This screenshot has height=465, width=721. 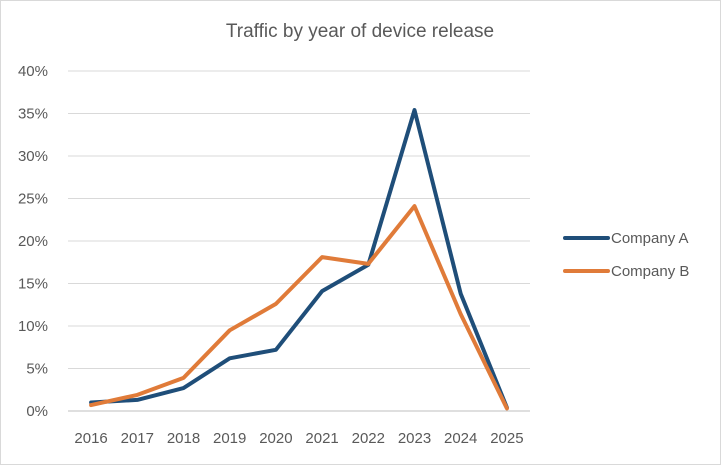 I want to click on x-tick-label: 2019, so click(x=229, y=438).